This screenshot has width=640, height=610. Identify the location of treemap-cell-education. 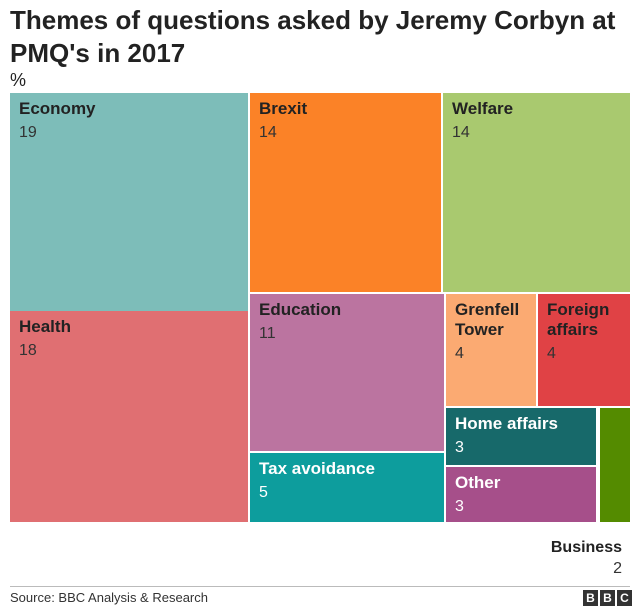
(347, 372).